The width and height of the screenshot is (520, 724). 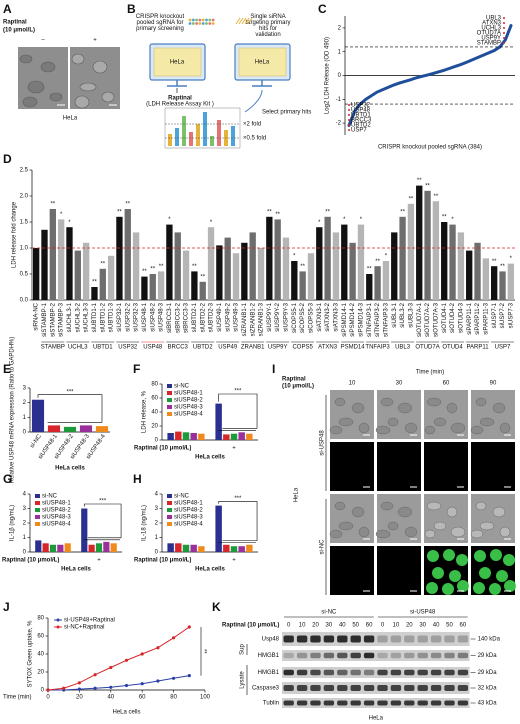 I want to click on x-tick-label: siBRCC3-3, so click(x=187, y=317).